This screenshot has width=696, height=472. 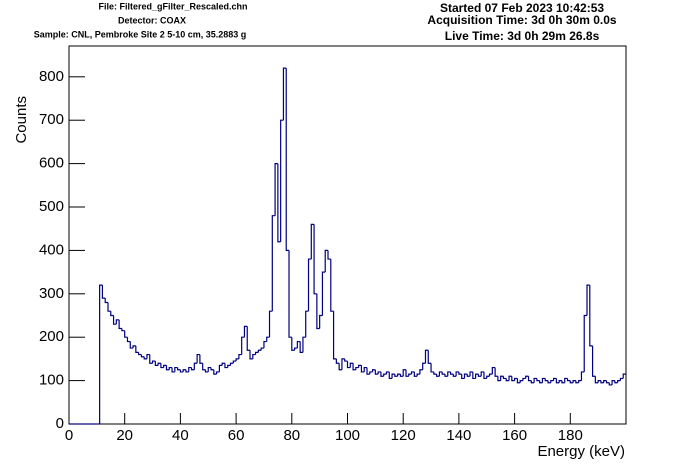 What do you see at coordinates (51, 293) in the screenshot?
I see `y-tick-label: 300` at bounding box center [51, 293].